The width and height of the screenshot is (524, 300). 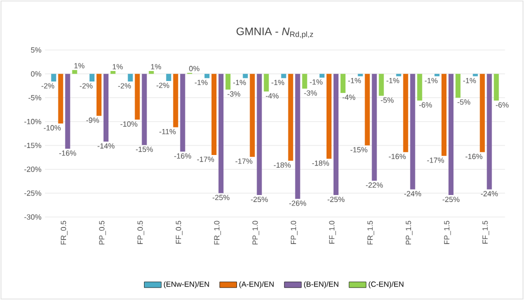 What do you see at coordinates (275, 33) in the screenshot?
I see `chart-title: GMNIA - N$_{Rd,pl,z}$` at bounding box center [275, 33].